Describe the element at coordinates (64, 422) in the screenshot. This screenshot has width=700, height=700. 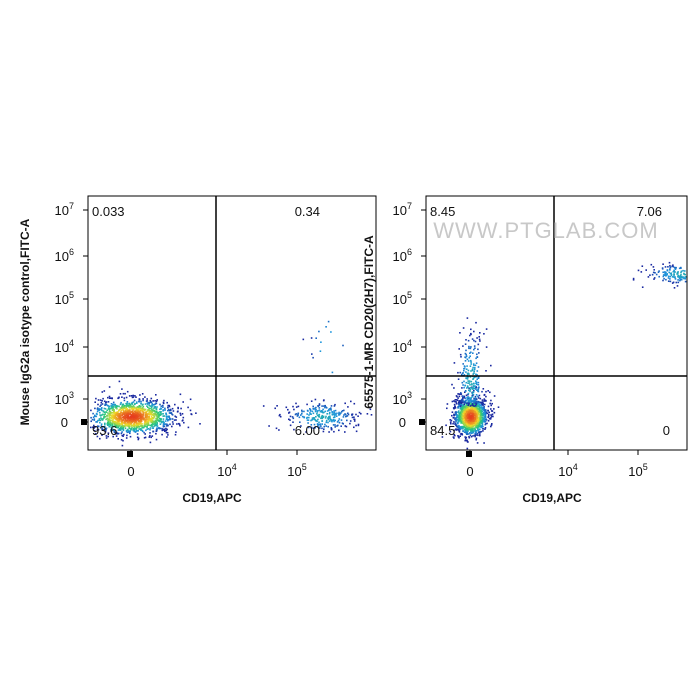
I see `y-tick-label: 0` at that location.